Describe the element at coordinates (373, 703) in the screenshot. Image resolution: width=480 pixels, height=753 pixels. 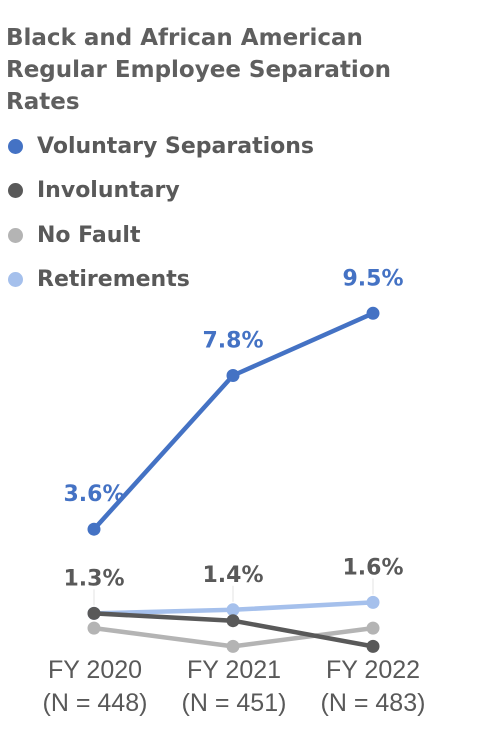
I see `category-note: (N = 483)` at that location.